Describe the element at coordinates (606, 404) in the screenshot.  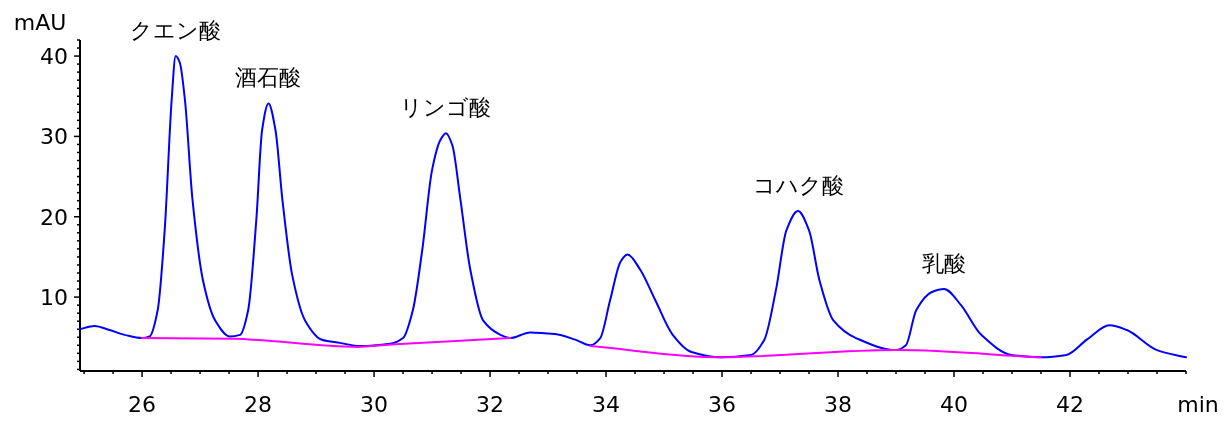
I see `x-tick-label: 34` at that location.